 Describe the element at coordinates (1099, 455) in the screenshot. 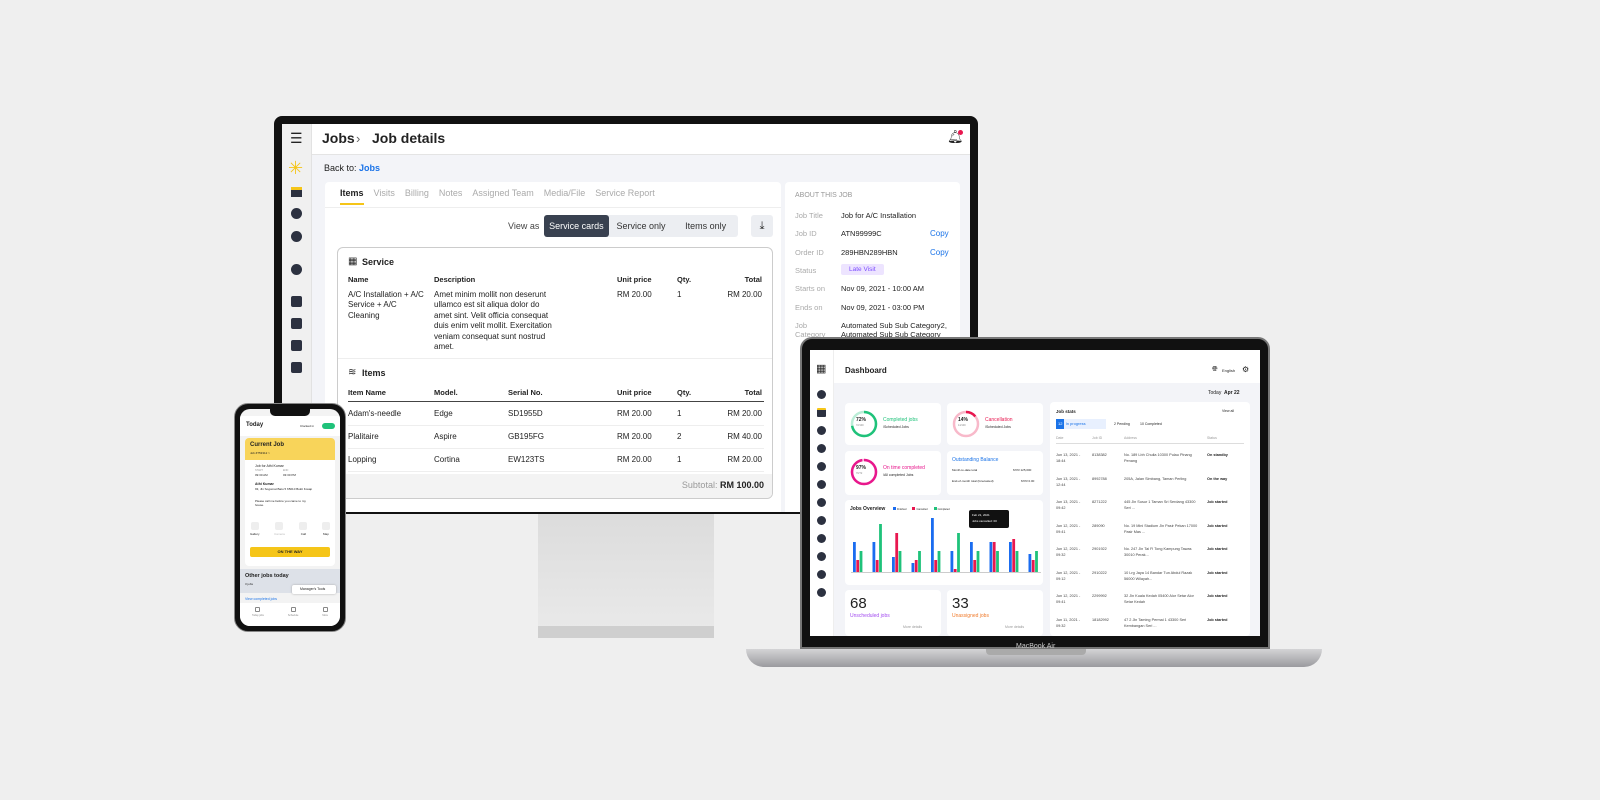

I see `job-cell: 8138382` at that location.